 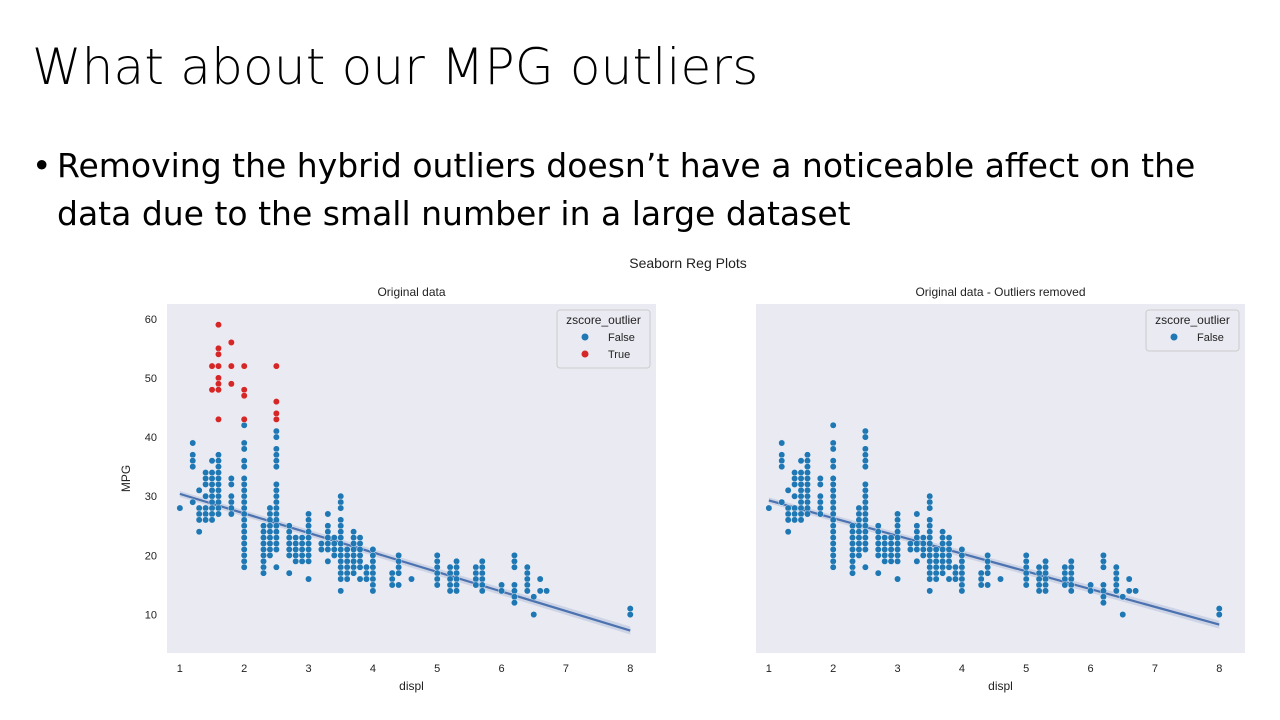 What do you see at coordinates (1000, 292) in the screenshot?
I see `subplot-title: Original data - Outliers removed` at bounding box center [1000, 292].